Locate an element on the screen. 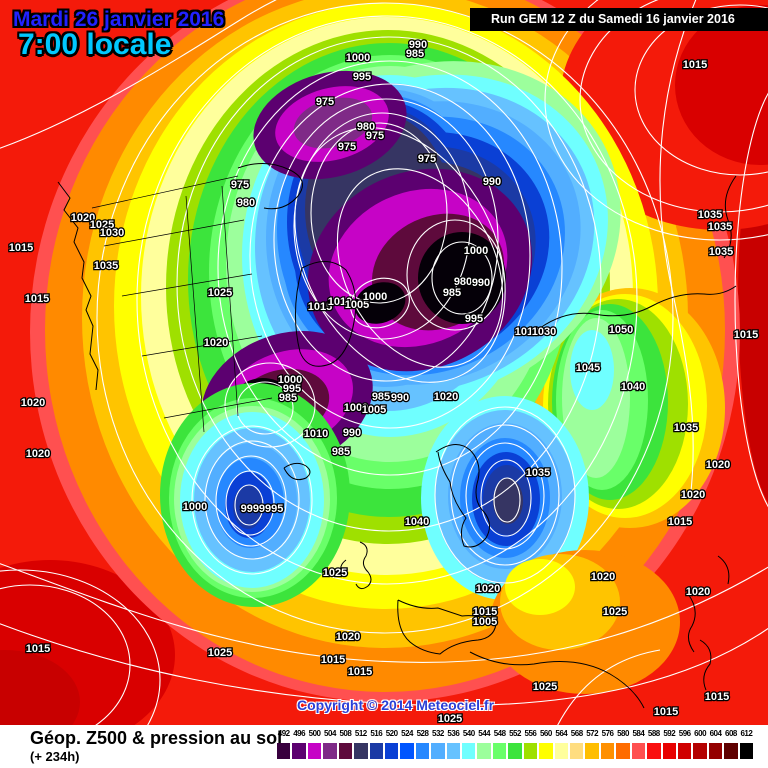 The width and height of the screenshot is (768, 768). colorbar-cell: 532 is located at coordinates (437, 744).